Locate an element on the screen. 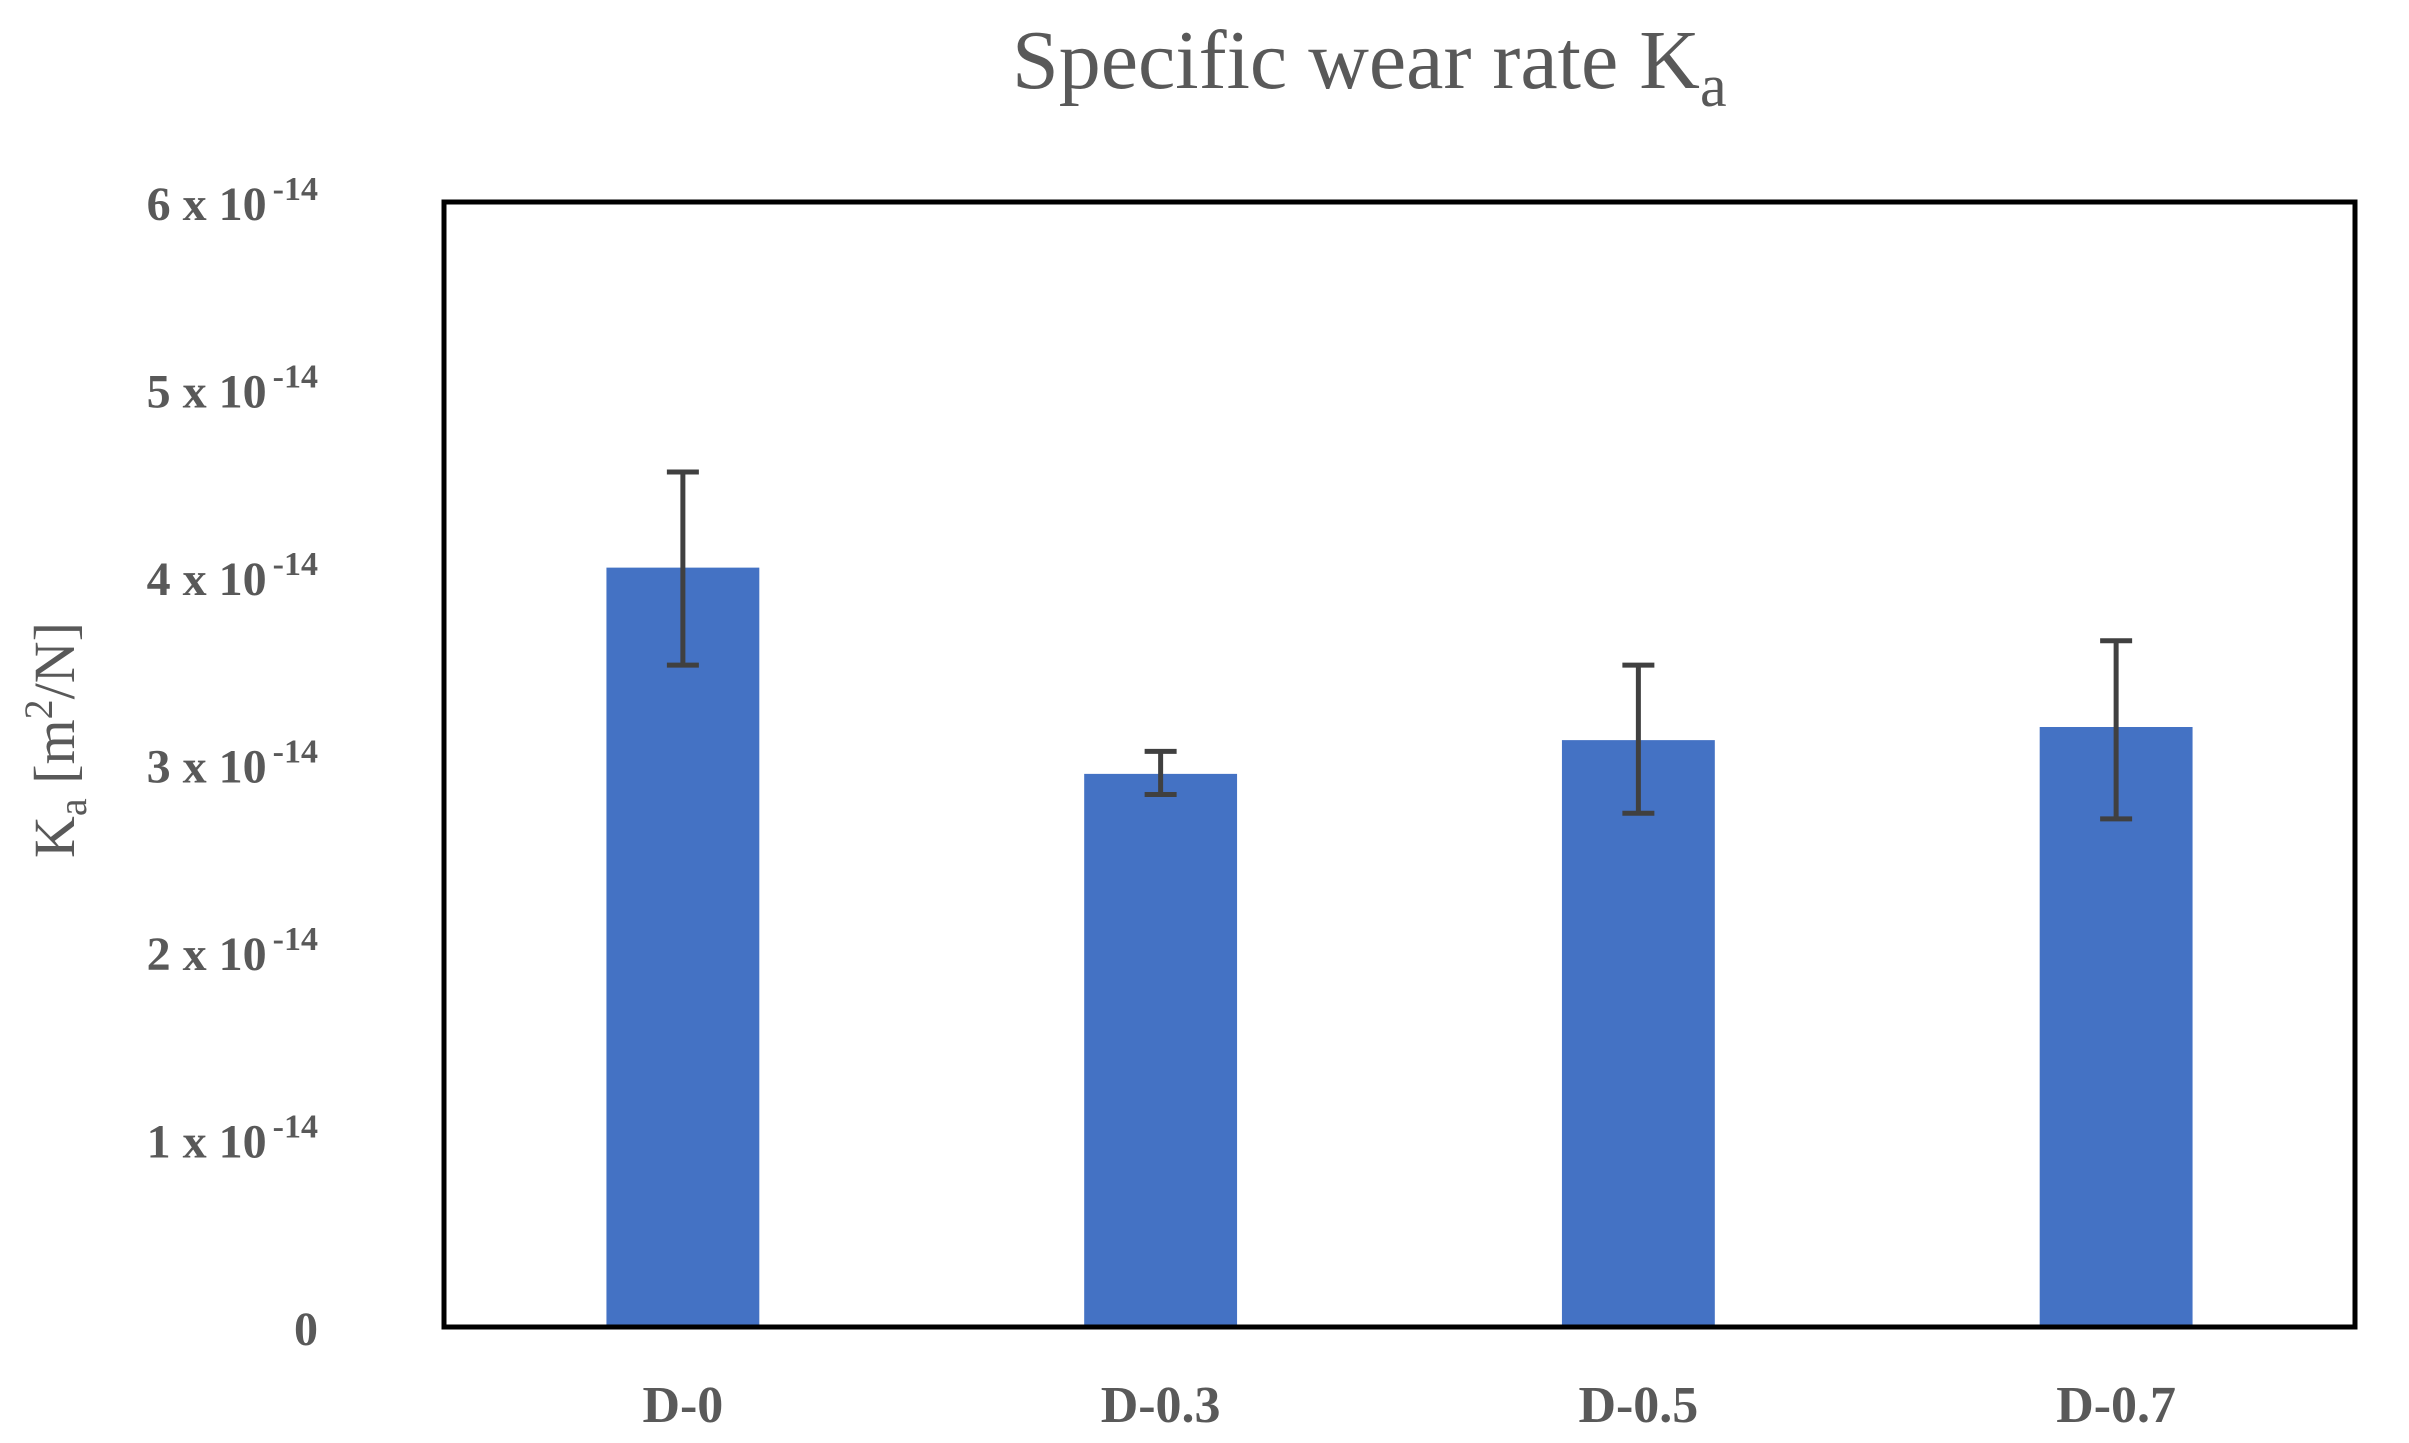  bar-D-0.7 is located at coordinates (2116, 1027).